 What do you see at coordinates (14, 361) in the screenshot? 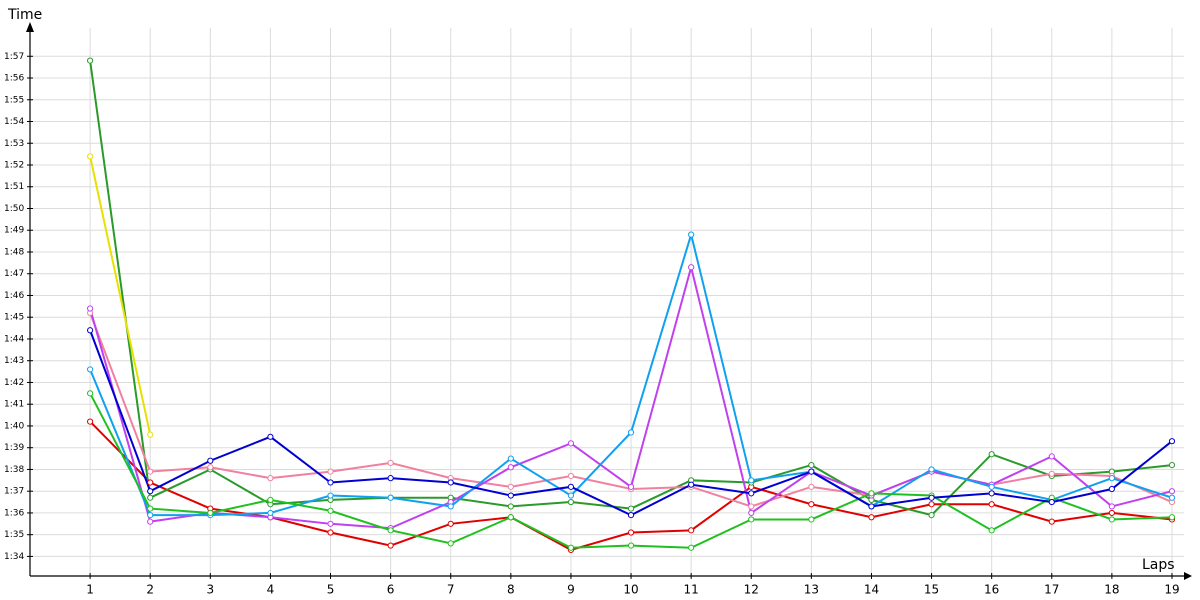
I see `y-tick-label: 1:43` at bounding box center [14, 361].